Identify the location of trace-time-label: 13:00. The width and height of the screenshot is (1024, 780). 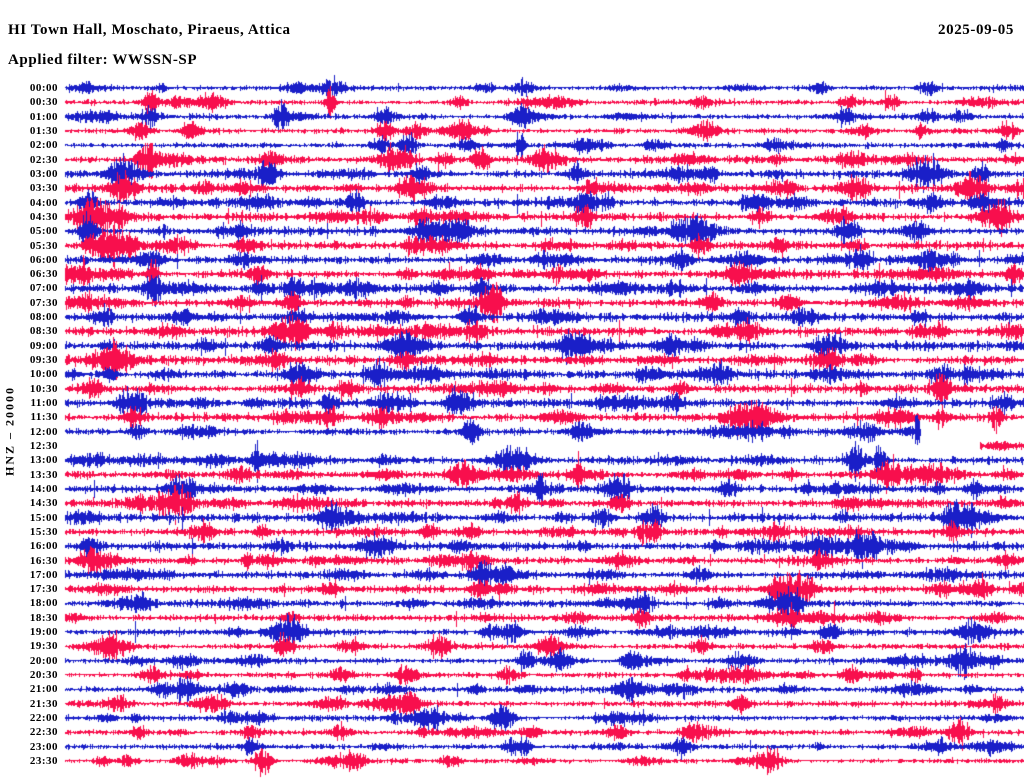
(43, 460).